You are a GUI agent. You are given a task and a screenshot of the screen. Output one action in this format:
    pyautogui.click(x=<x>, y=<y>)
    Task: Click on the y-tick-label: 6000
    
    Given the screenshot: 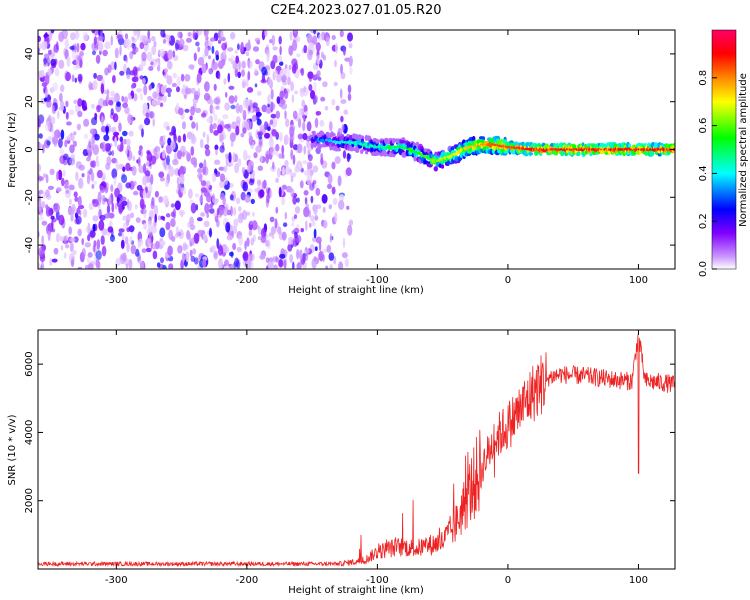 What is the action you would take?
    pyautogui.click(x=29, y=363)
    